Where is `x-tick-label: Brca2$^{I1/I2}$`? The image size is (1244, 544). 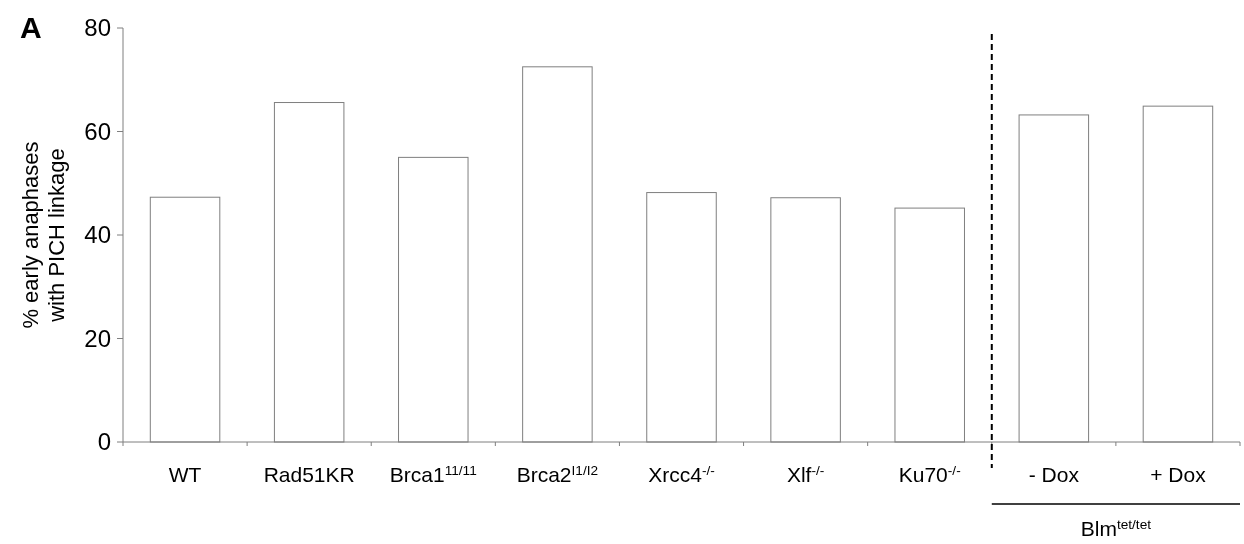 x-tick-label: Brca2$^{I1/I2}$ is located at coordinates (557, 474).